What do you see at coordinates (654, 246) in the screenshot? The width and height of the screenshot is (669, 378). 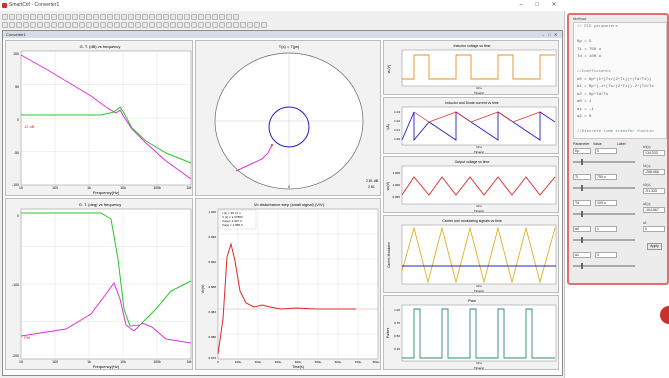 I see `apply-button: Apply` at bounding box center [654, 246].